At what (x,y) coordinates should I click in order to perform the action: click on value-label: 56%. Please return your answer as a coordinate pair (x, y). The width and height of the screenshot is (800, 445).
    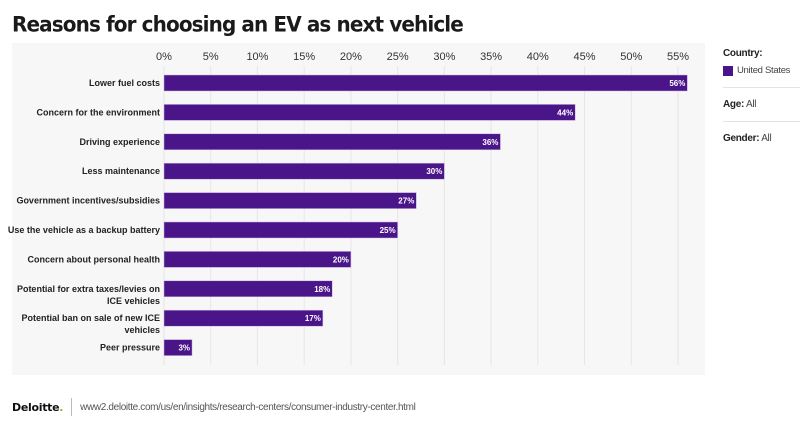
    Looking at the image, I should click on (677, 83).